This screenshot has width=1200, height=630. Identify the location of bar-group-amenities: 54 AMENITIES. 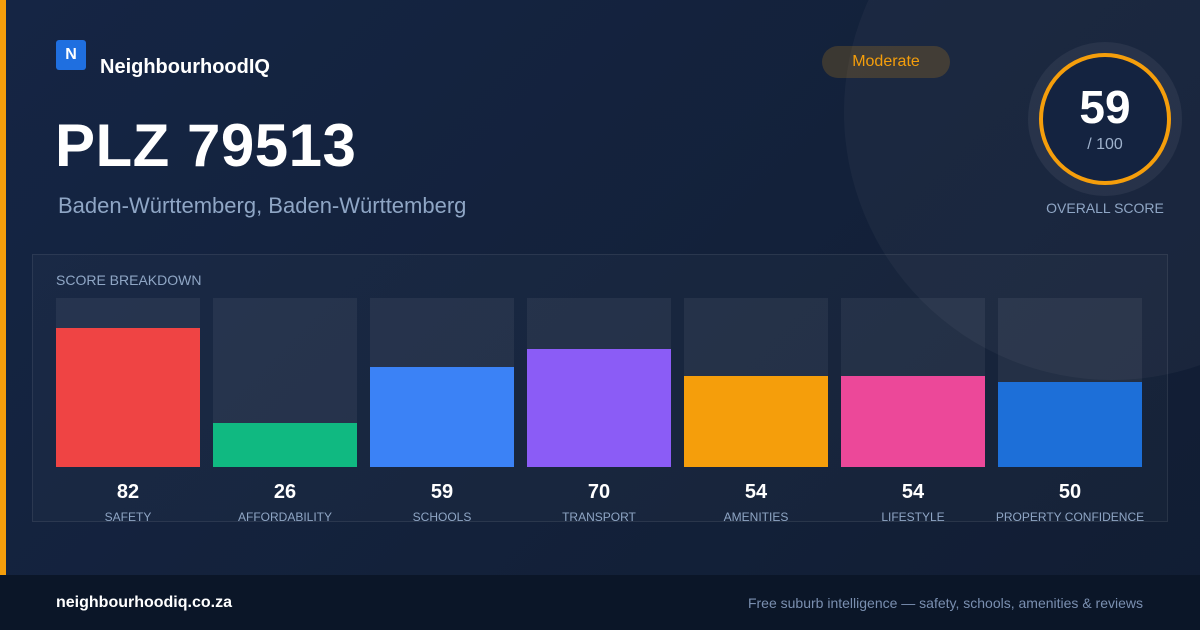
(756, 411).